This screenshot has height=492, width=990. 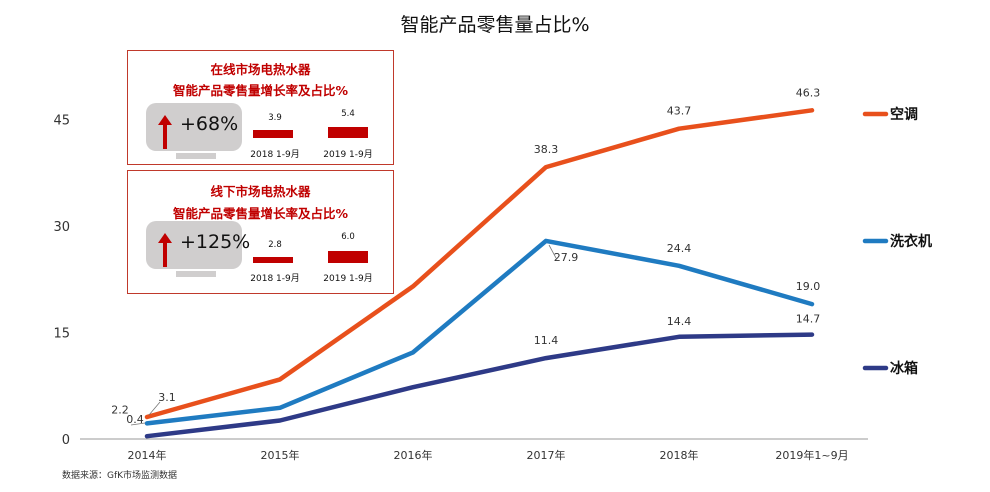 What do you see at coordinates (546, 149) in the screenshot?
I see `data-label: 38.3` at bounding box center [546, 149].